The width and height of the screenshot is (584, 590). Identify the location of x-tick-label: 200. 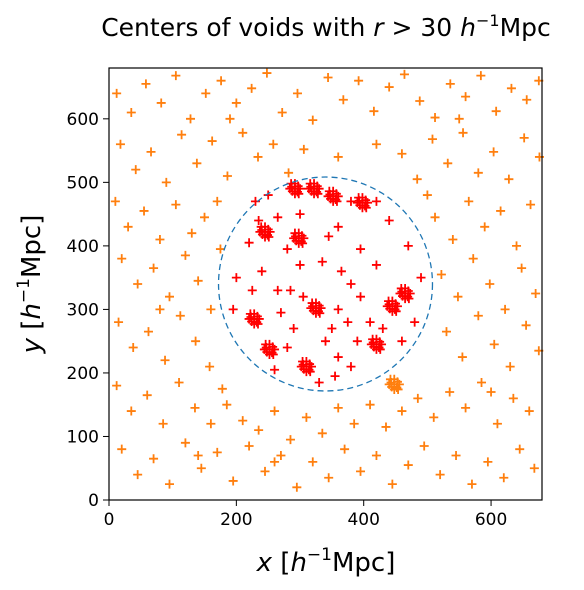
(236, 520).